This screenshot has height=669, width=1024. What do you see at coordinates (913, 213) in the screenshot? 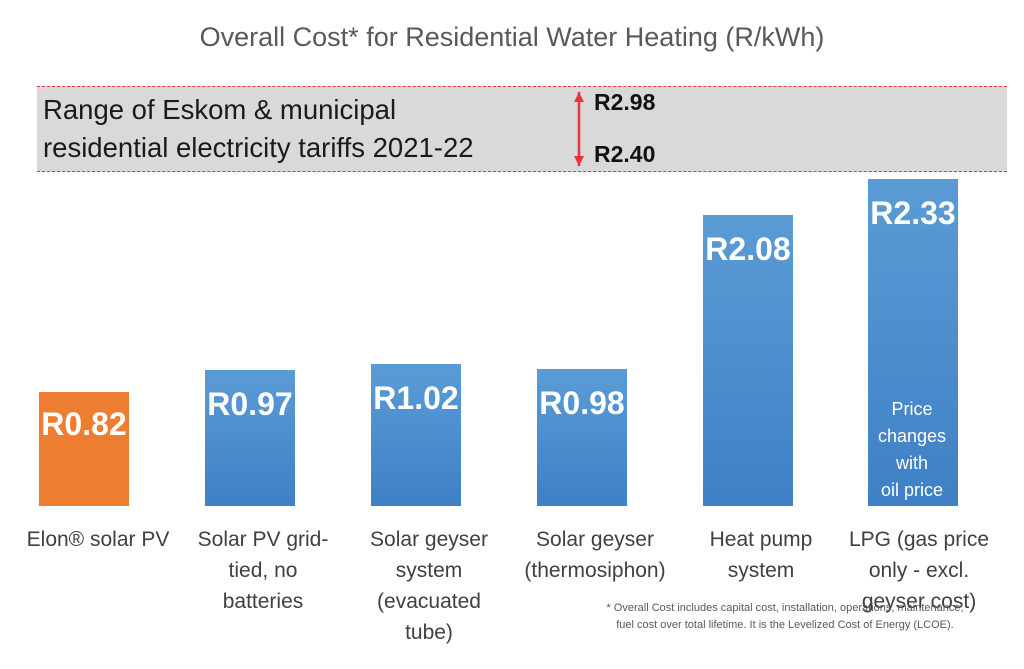
I see `bar-value-label: R2.33` at bounding box center [913, 213].